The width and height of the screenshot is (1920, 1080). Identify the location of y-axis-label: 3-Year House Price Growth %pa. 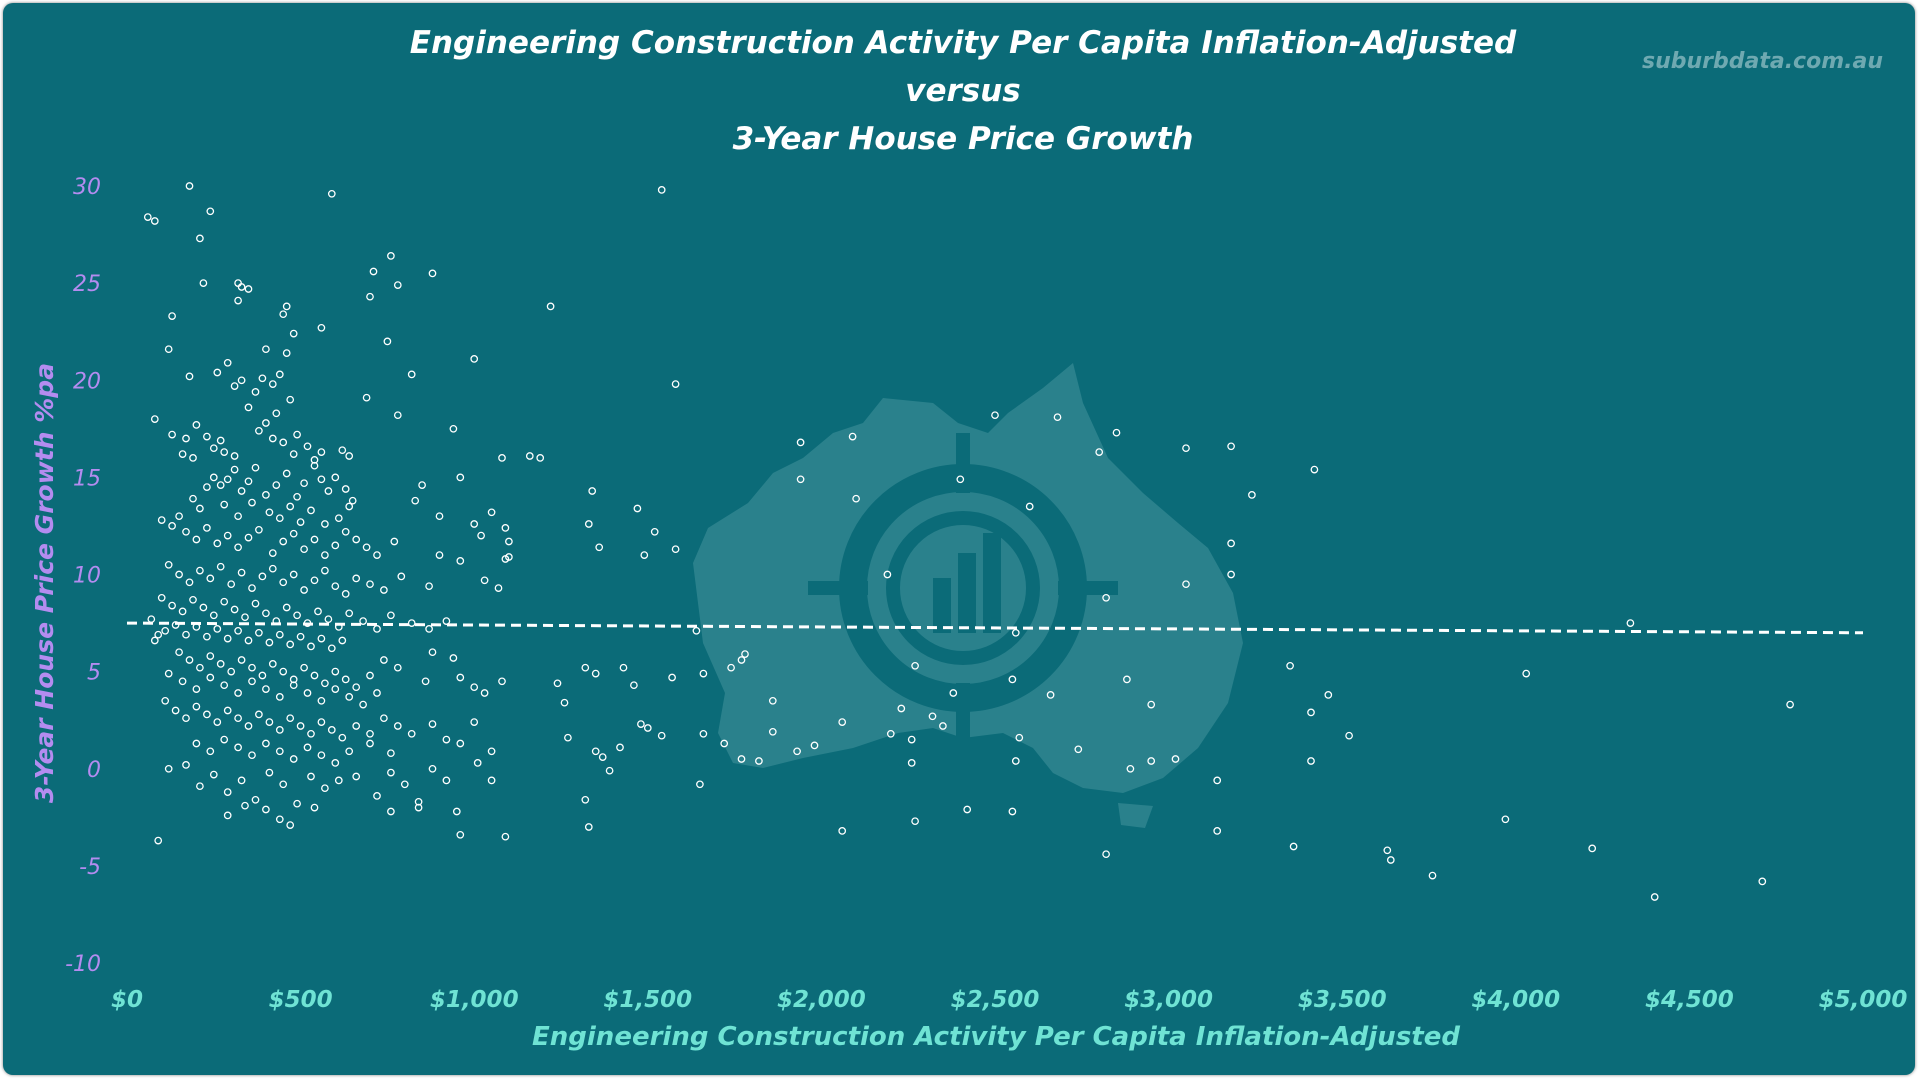
(44, 583).